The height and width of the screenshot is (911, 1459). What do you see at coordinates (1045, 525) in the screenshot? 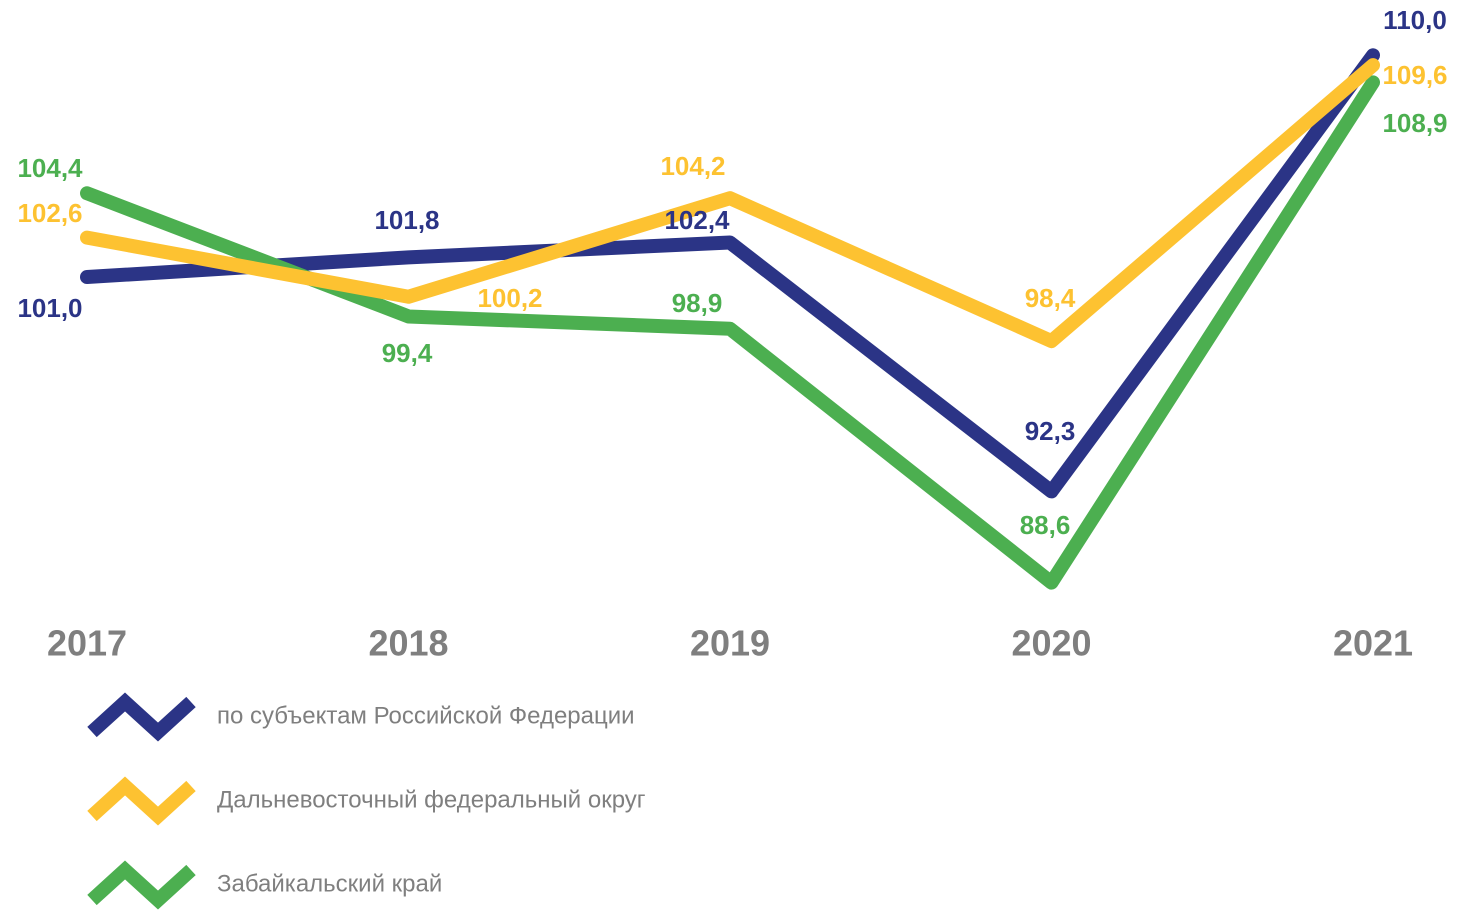
I see `value-label: 88,6` at bounding box center [1045, 525].